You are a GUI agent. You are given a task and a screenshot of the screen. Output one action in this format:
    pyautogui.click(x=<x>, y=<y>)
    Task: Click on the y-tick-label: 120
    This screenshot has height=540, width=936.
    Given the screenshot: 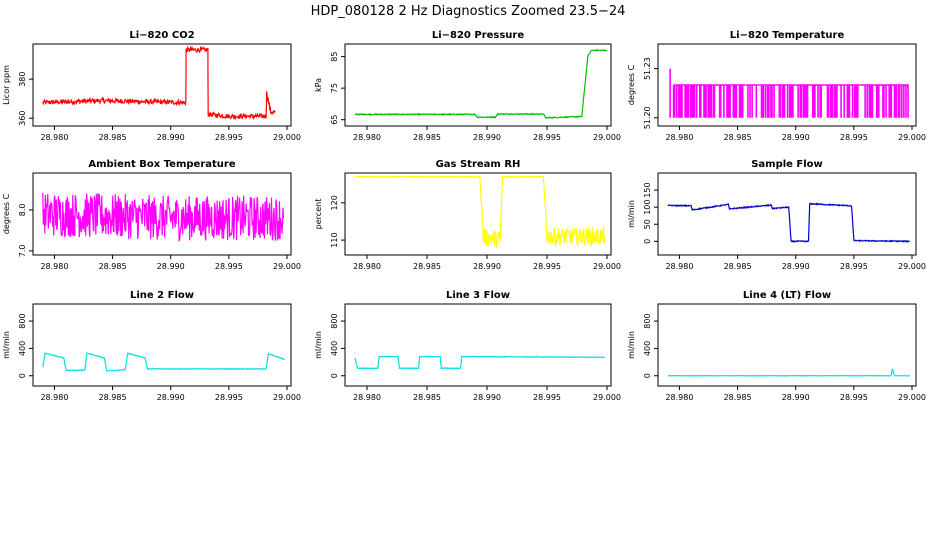 What is the action you would take?
    pyautogui.click(x=334, y=202)
    